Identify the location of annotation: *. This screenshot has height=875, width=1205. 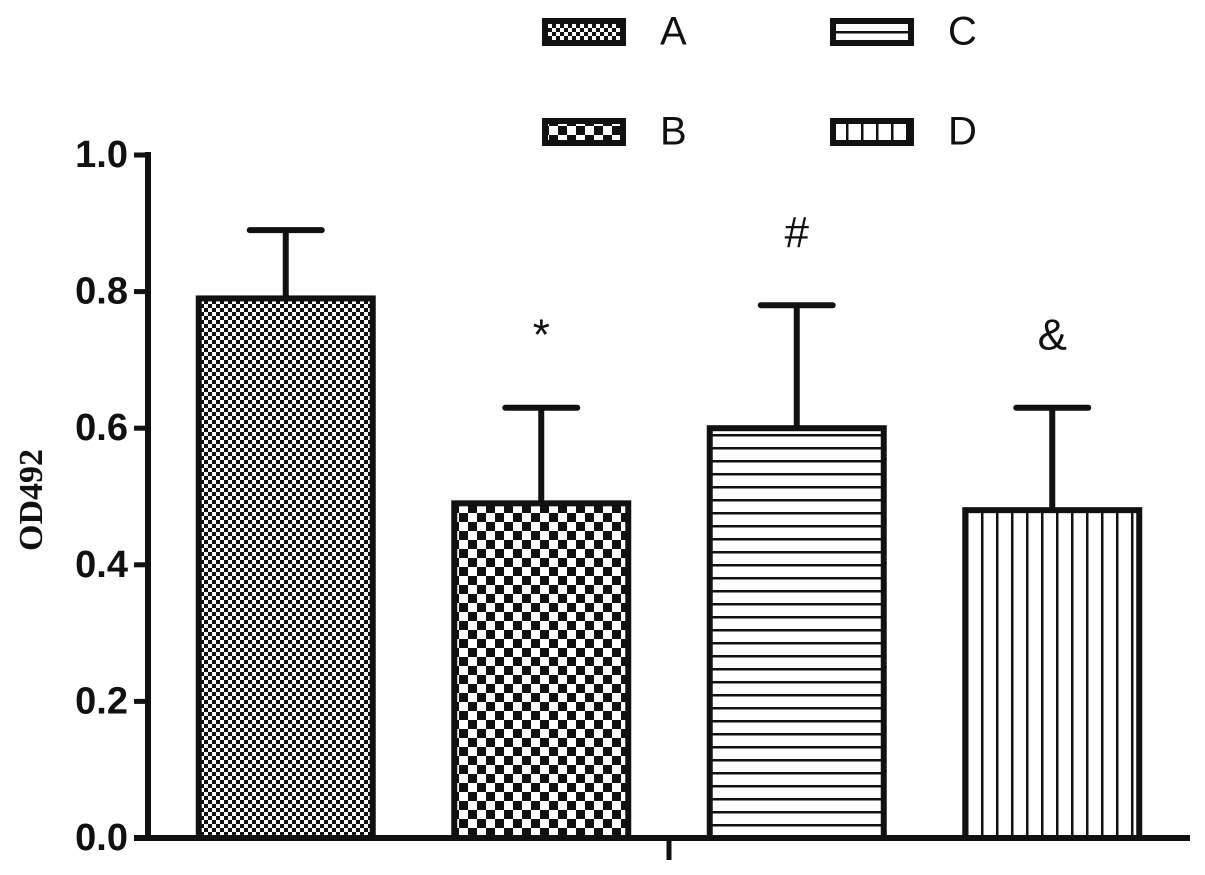
(541, 334).